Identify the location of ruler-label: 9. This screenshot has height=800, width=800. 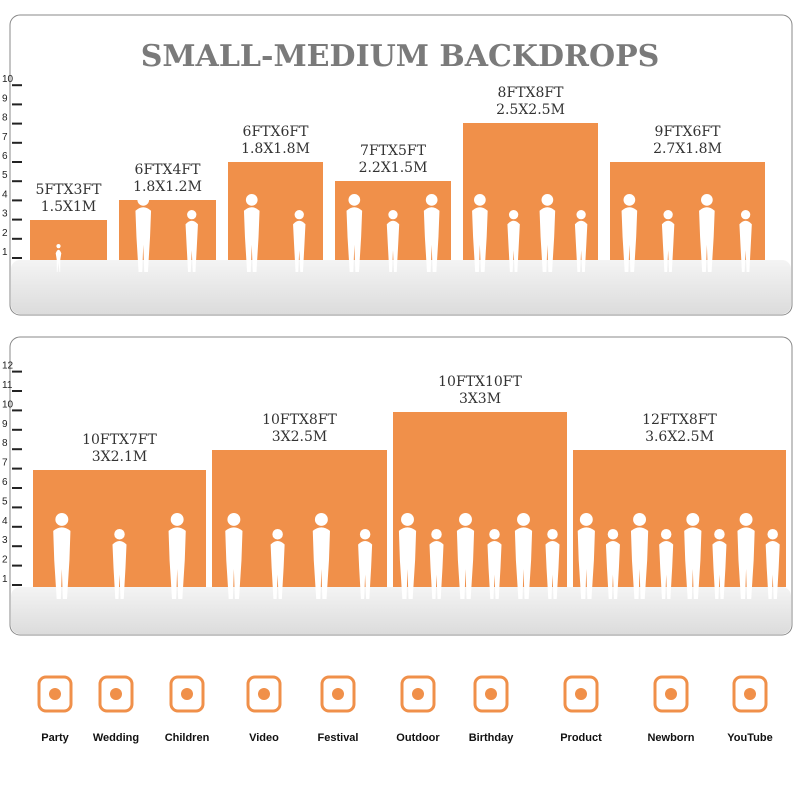
(5, 424).